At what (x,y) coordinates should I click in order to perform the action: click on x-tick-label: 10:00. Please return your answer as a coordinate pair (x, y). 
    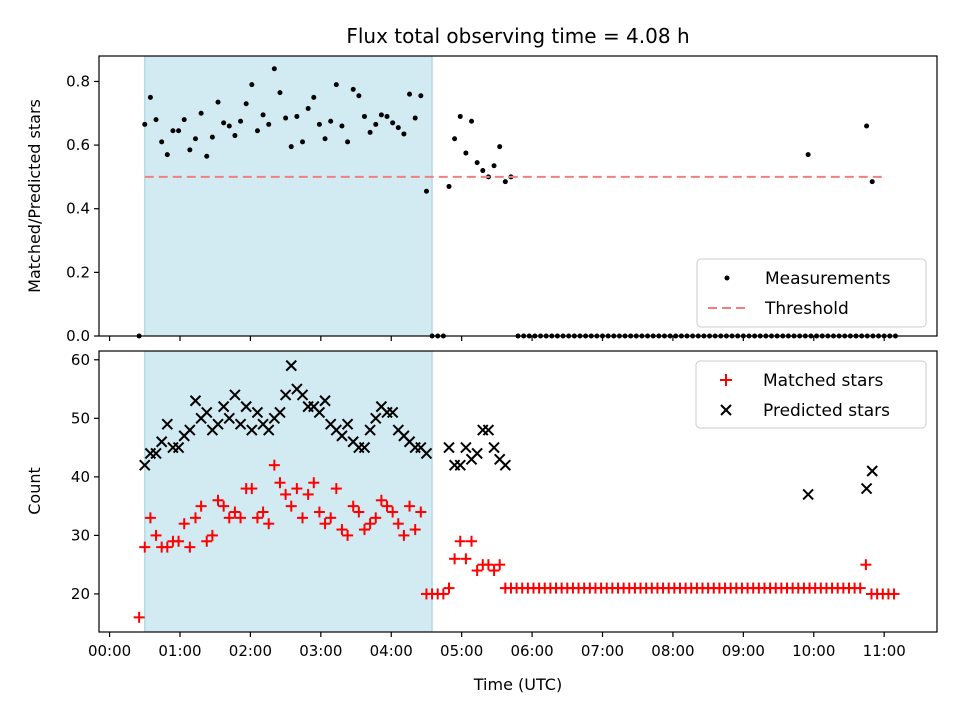
    Looking at the image, I should click on (813, 651).